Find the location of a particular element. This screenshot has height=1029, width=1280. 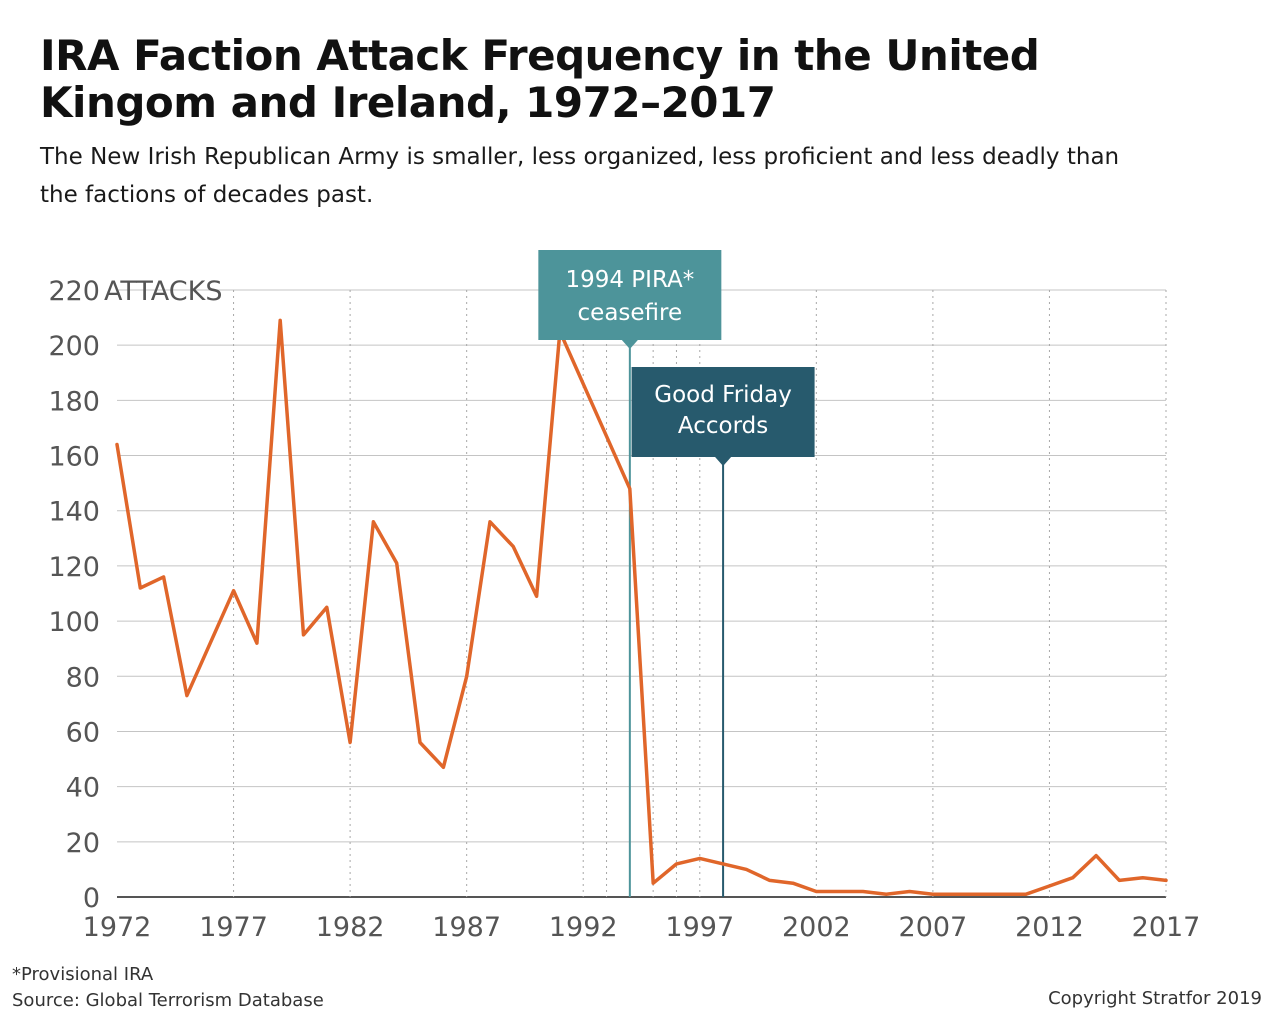

y-tick-label: 100 is located at coordinates (74, 622).